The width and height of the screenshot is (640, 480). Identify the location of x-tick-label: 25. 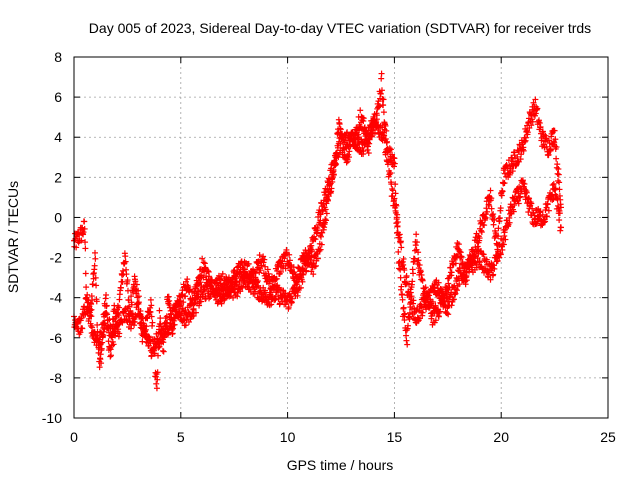
(608, 437).